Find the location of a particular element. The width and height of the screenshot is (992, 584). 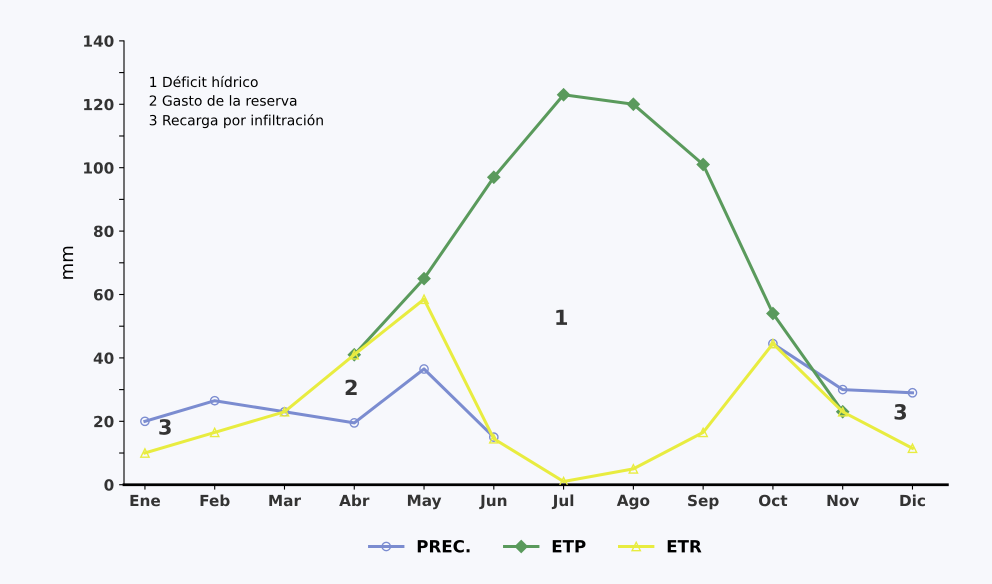

y-tick-label: 0 is located at coordinates (109, 485).